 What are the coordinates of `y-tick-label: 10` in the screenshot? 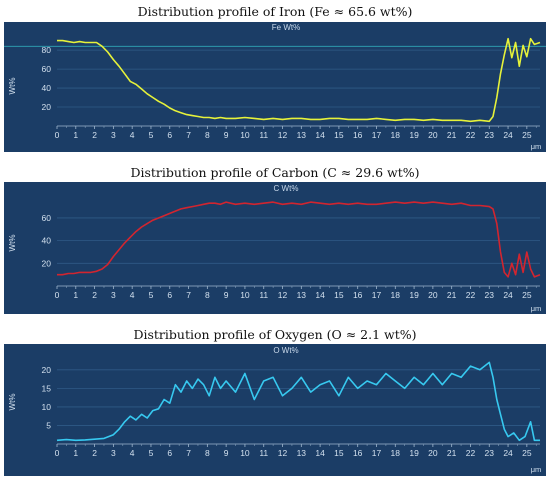 It's located at (47, 407).